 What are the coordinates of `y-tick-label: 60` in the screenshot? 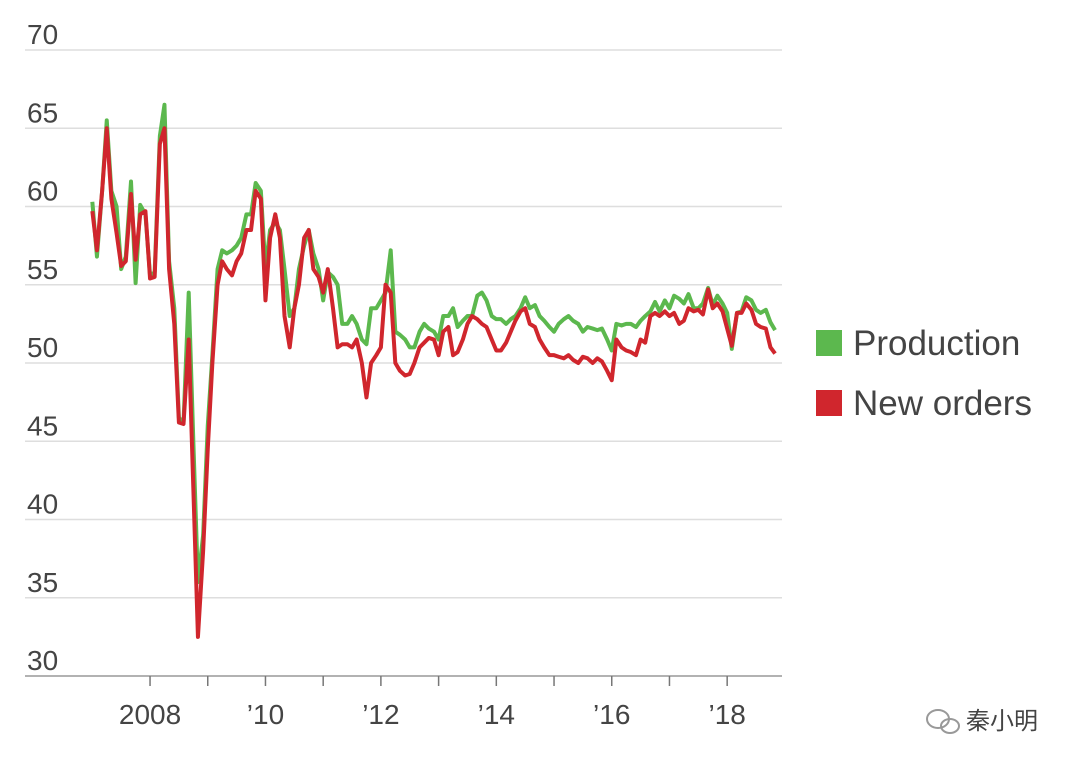 It's located at (42, 191).